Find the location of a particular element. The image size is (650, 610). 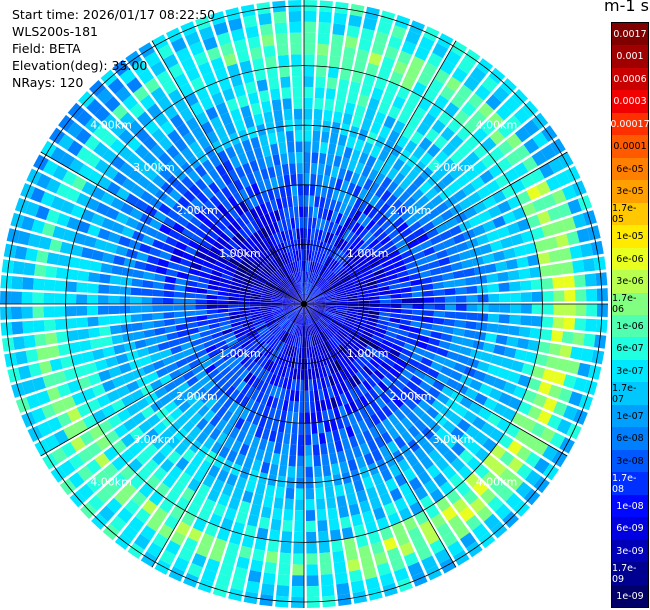

range-ring-label: 5.00km is located at coordinates (540, 81).